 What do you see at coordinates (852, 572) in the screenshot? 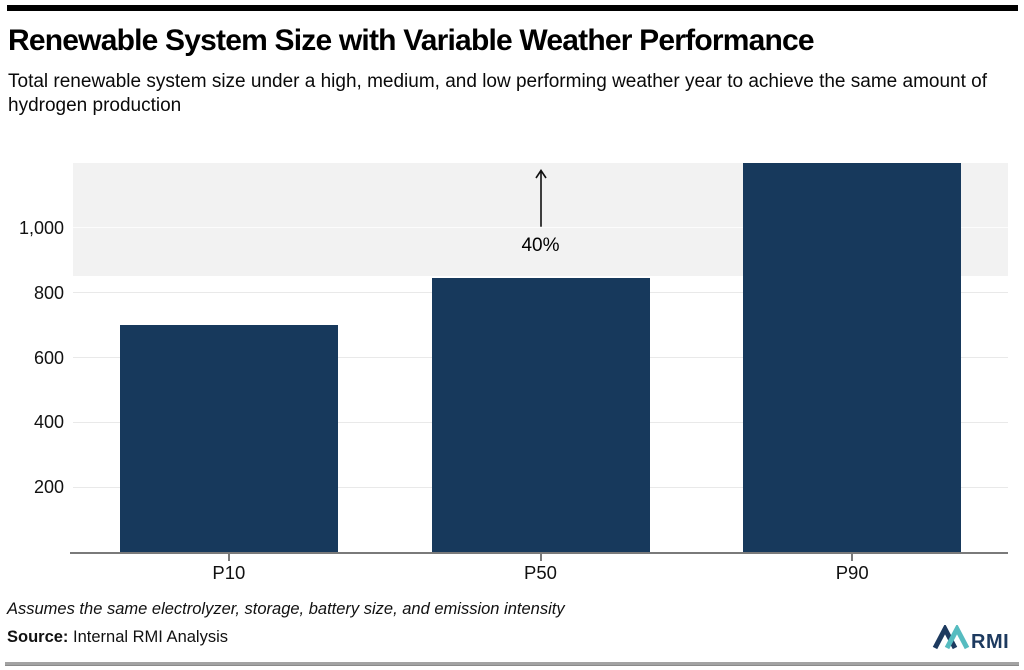
I see `x-category-label: P90` at bounding box center [852, 572].